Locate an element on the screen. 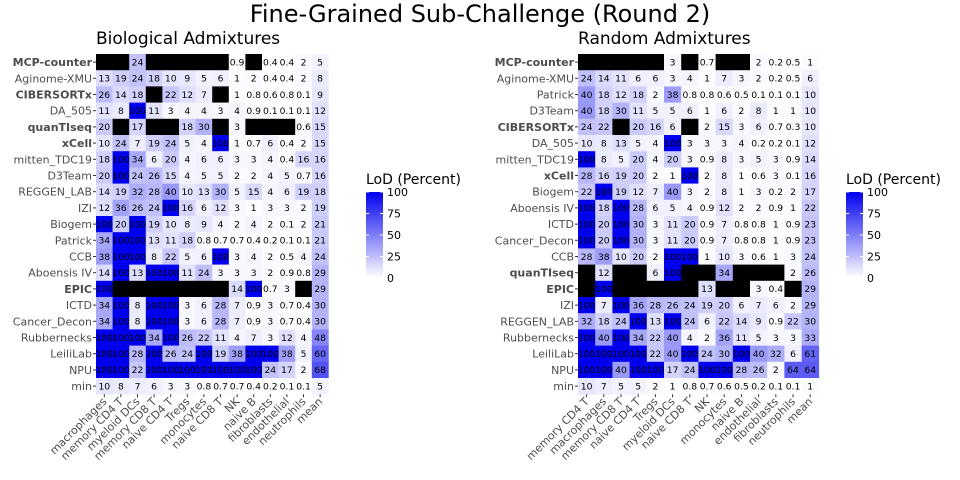 This screenshot has height=480, width=960. cell-value: 2 is located at coordinates (655, 257).